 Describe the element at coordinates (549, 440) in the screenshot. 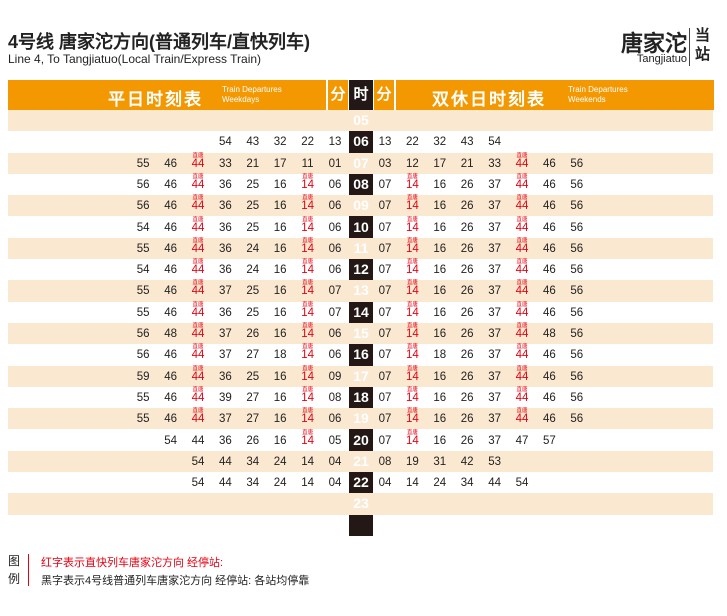

I see `weekend-departure: 57` at that location.